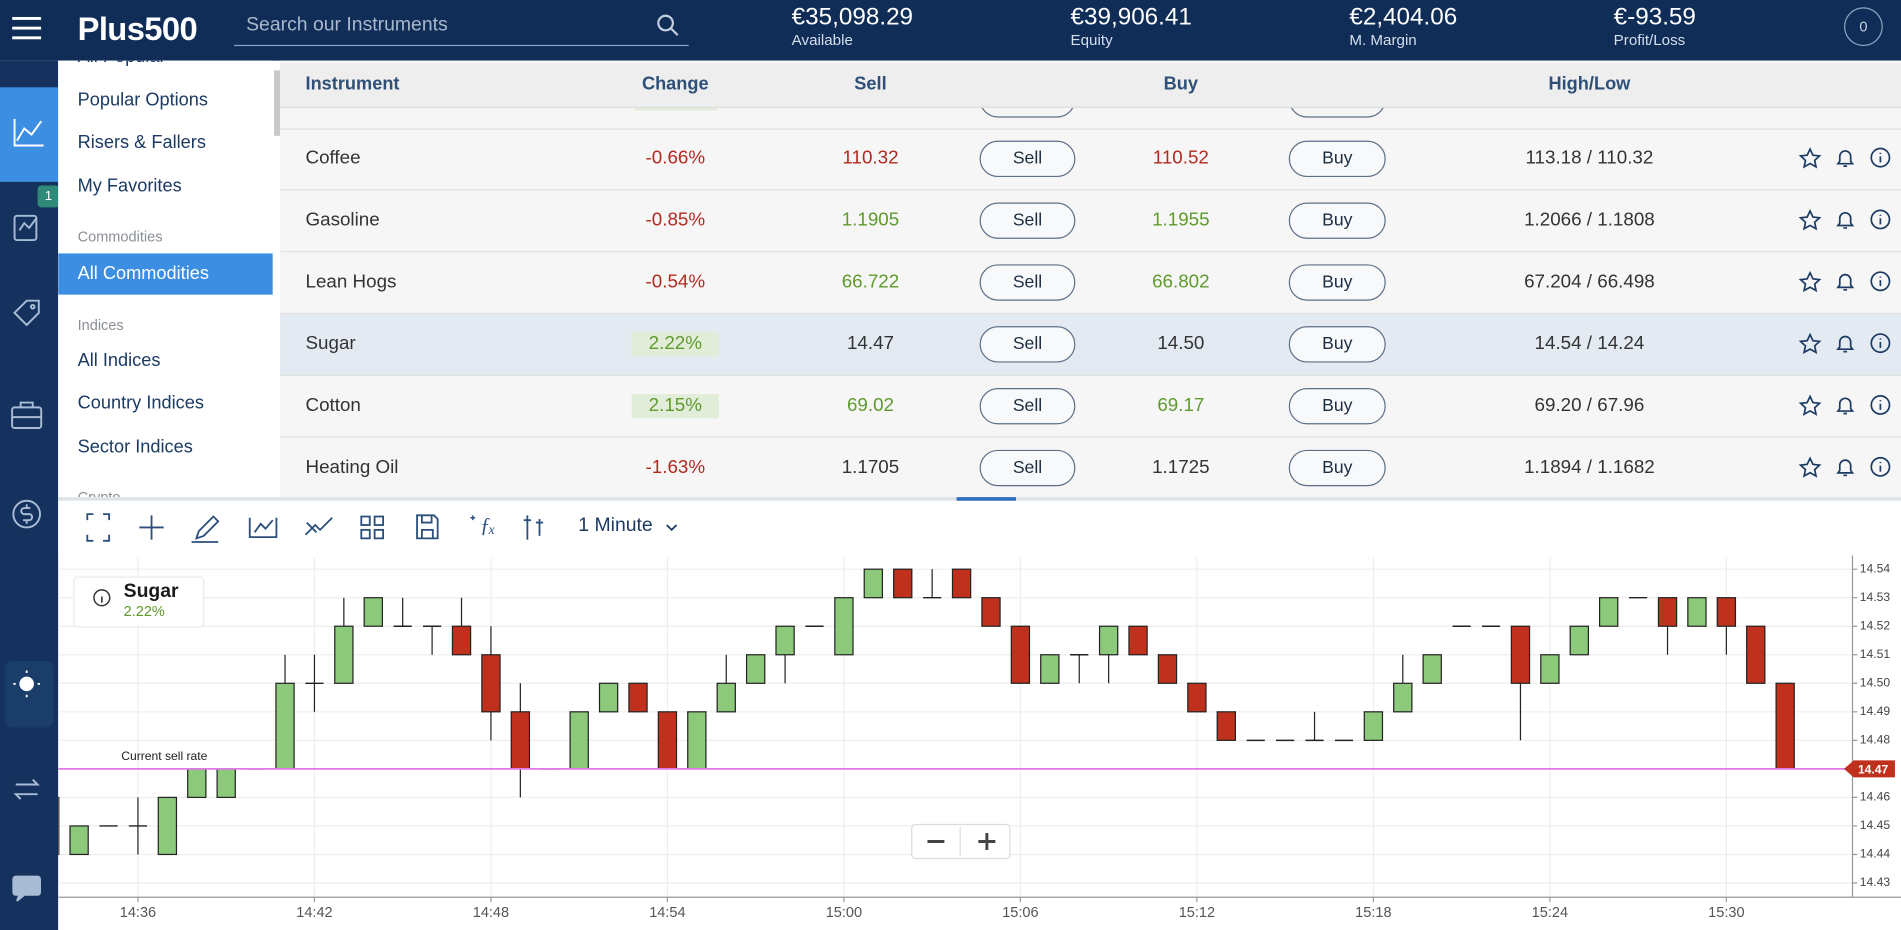  What do you see at coordinates (491, 913) in the screenshot?
I see `x-tick-label: 14:48` at bounding box center [491, 913].